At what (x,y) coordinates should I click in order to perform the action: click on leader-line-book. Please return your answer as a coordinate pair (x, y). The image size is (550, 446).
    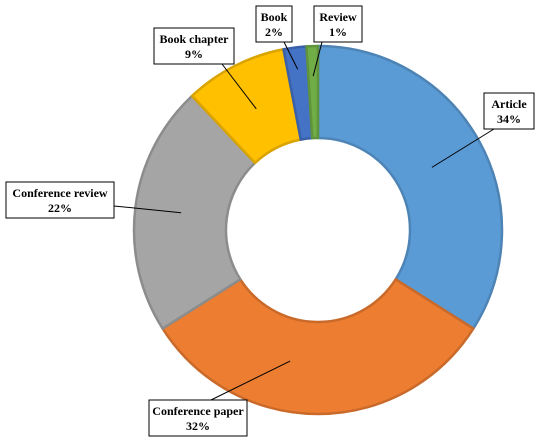
    Looking at the image, I should click on (291, 55).